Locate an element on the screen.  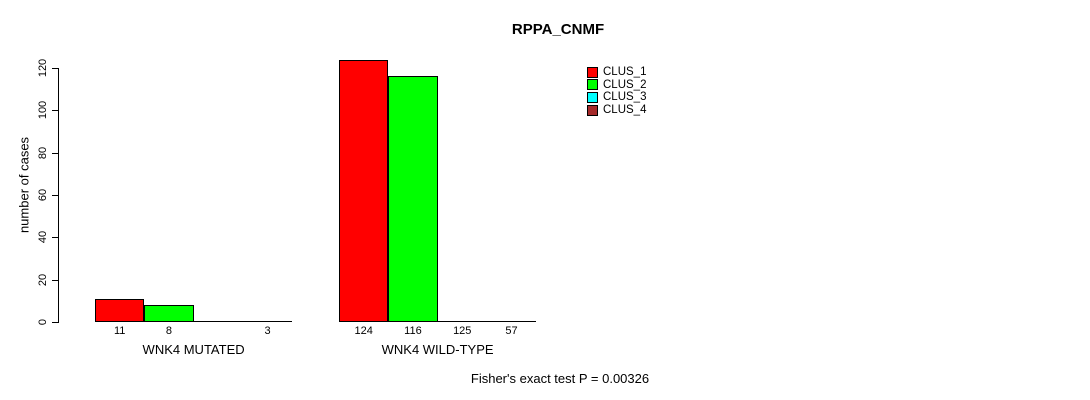
legend-label: CLUS_3 is located at coordinates (625, 97).